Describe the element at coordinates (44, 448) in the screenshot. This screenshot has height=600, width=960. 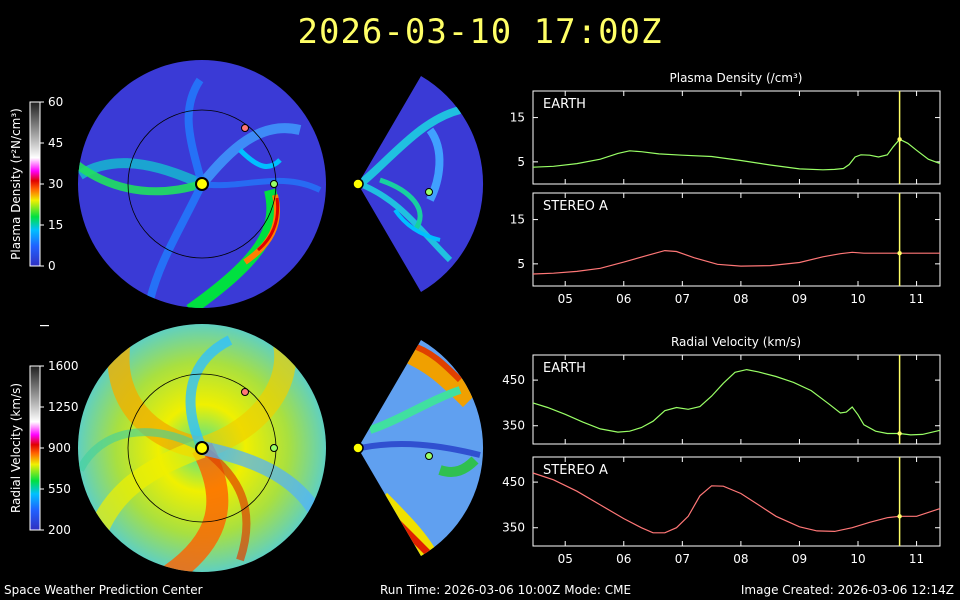
I see `velocity-colorbar: 1600 1250 900 550 200 Radial Velocity (km/s)` at that location.